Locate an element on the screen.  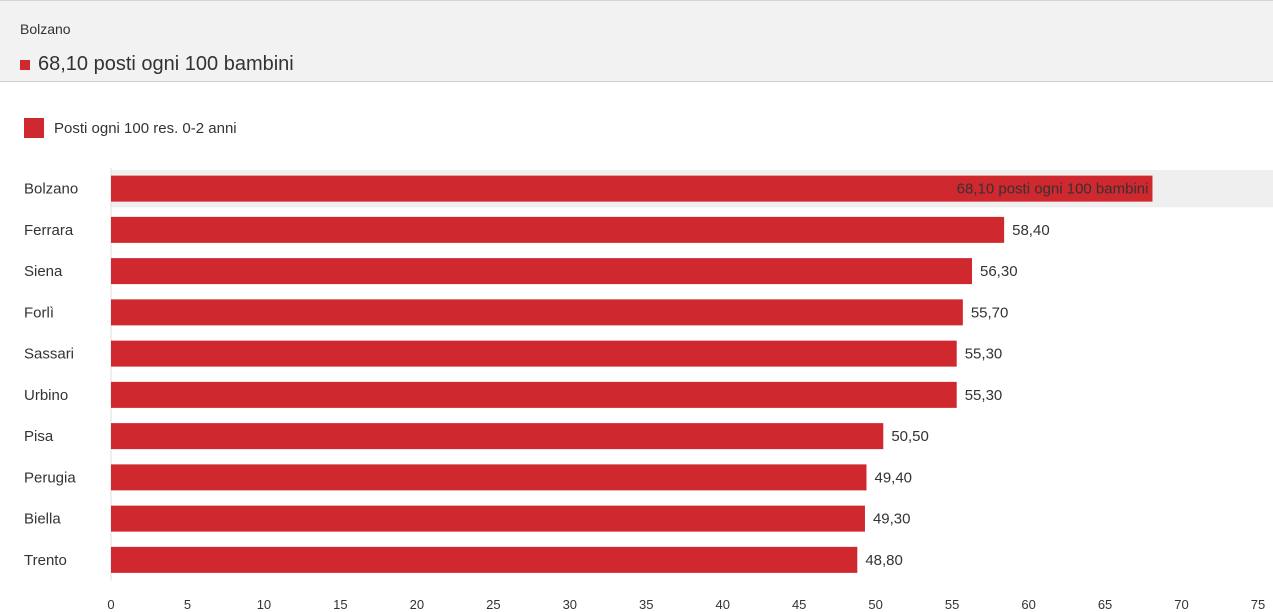
value-label: 68,10 posti ogni 100 bambini is located at coordinates (1053, 189).